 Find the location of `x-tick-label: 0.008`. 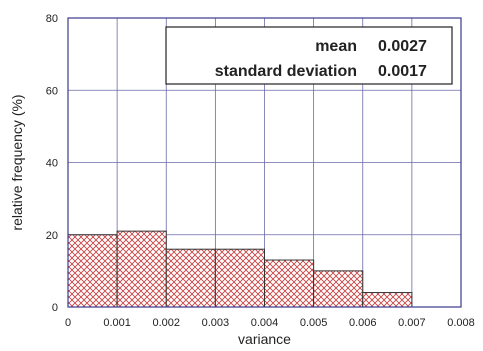

x-tick-label: 0.008 is located at coordinates (461, 323).